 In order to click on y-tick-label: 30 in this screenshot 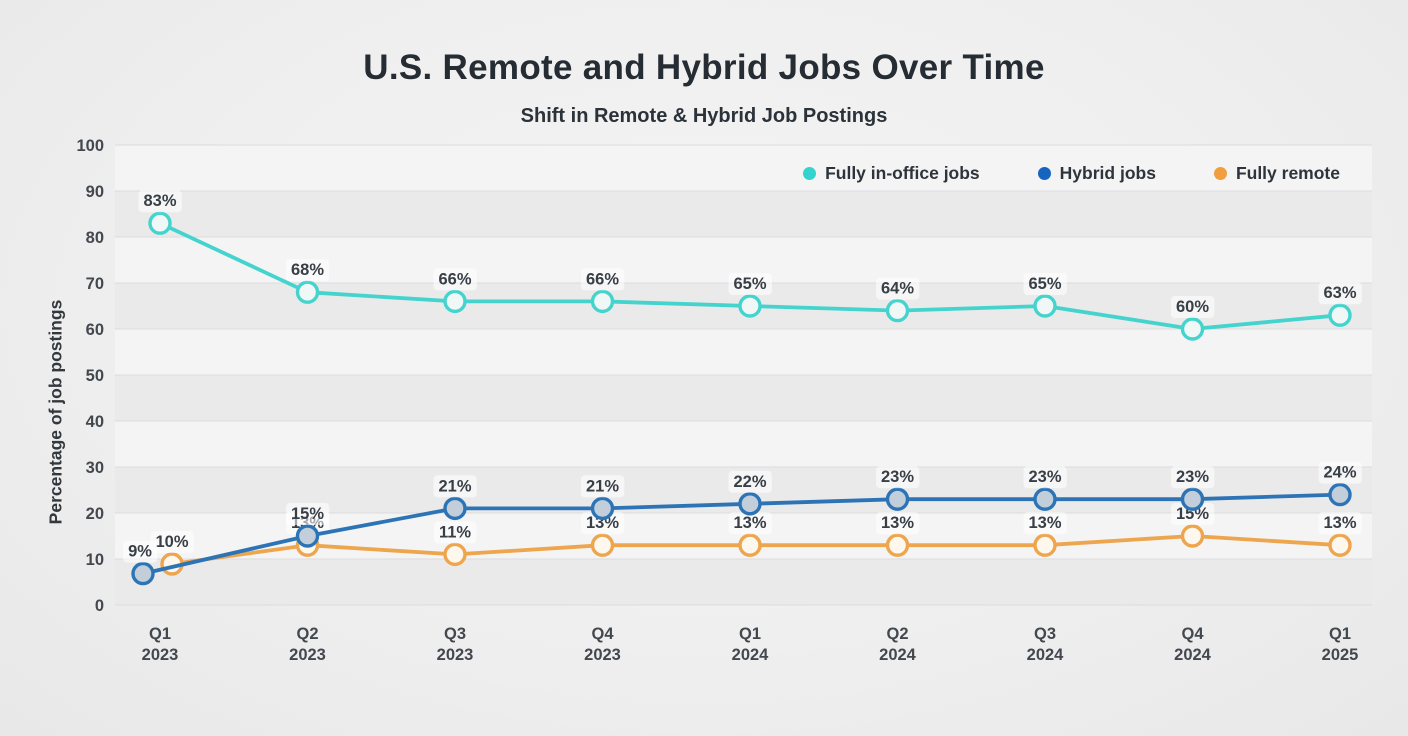, I will do `click(95, 468)`.